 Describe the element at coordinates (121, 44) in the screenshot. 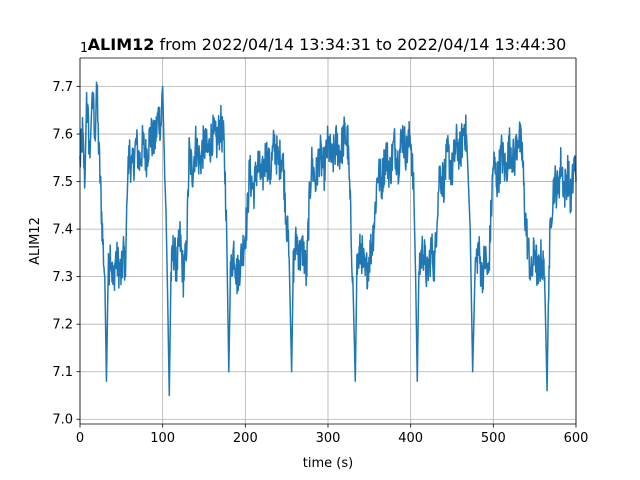

I see `chart-title-bold: ALIM12` at that location.